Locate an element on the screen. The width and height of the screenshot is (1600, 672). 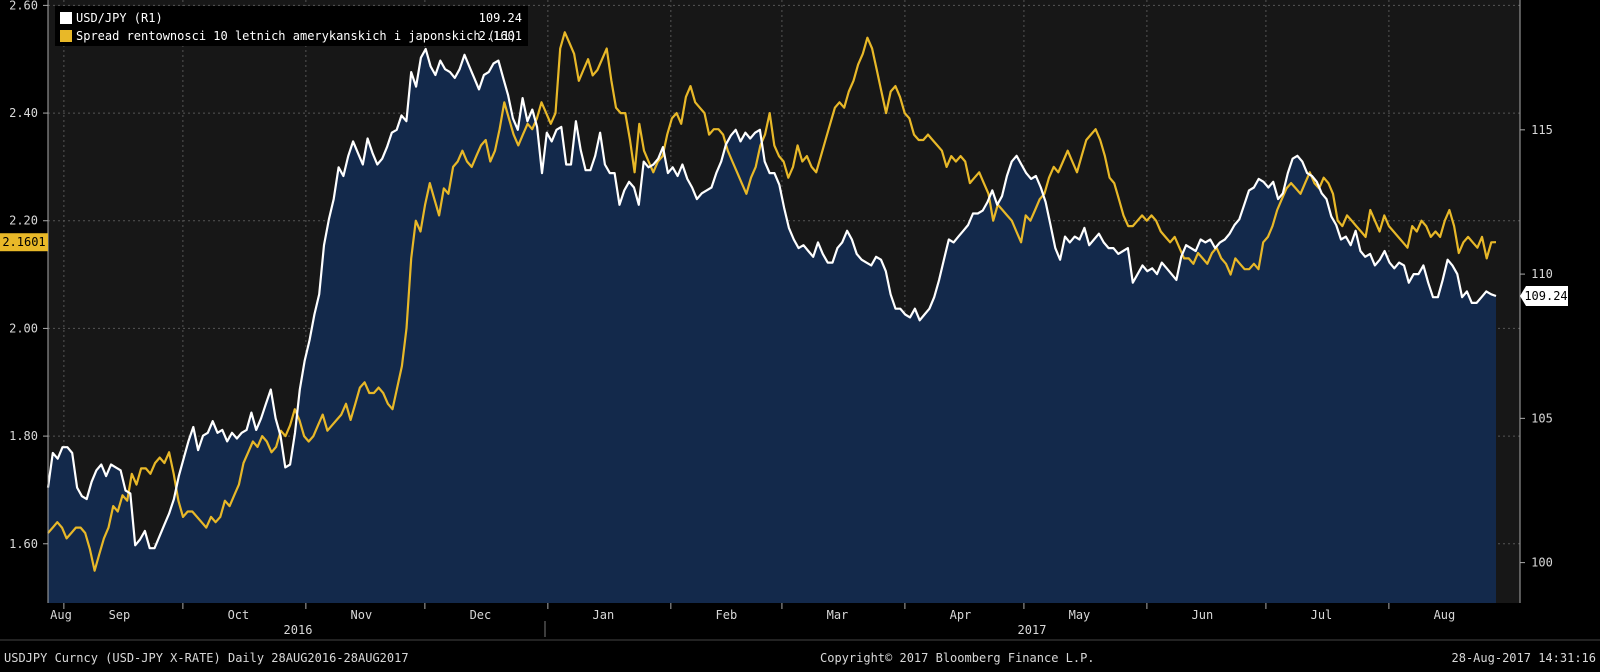
legend-value-usdjpy: 109.24 is located at coordinates (500, 18).